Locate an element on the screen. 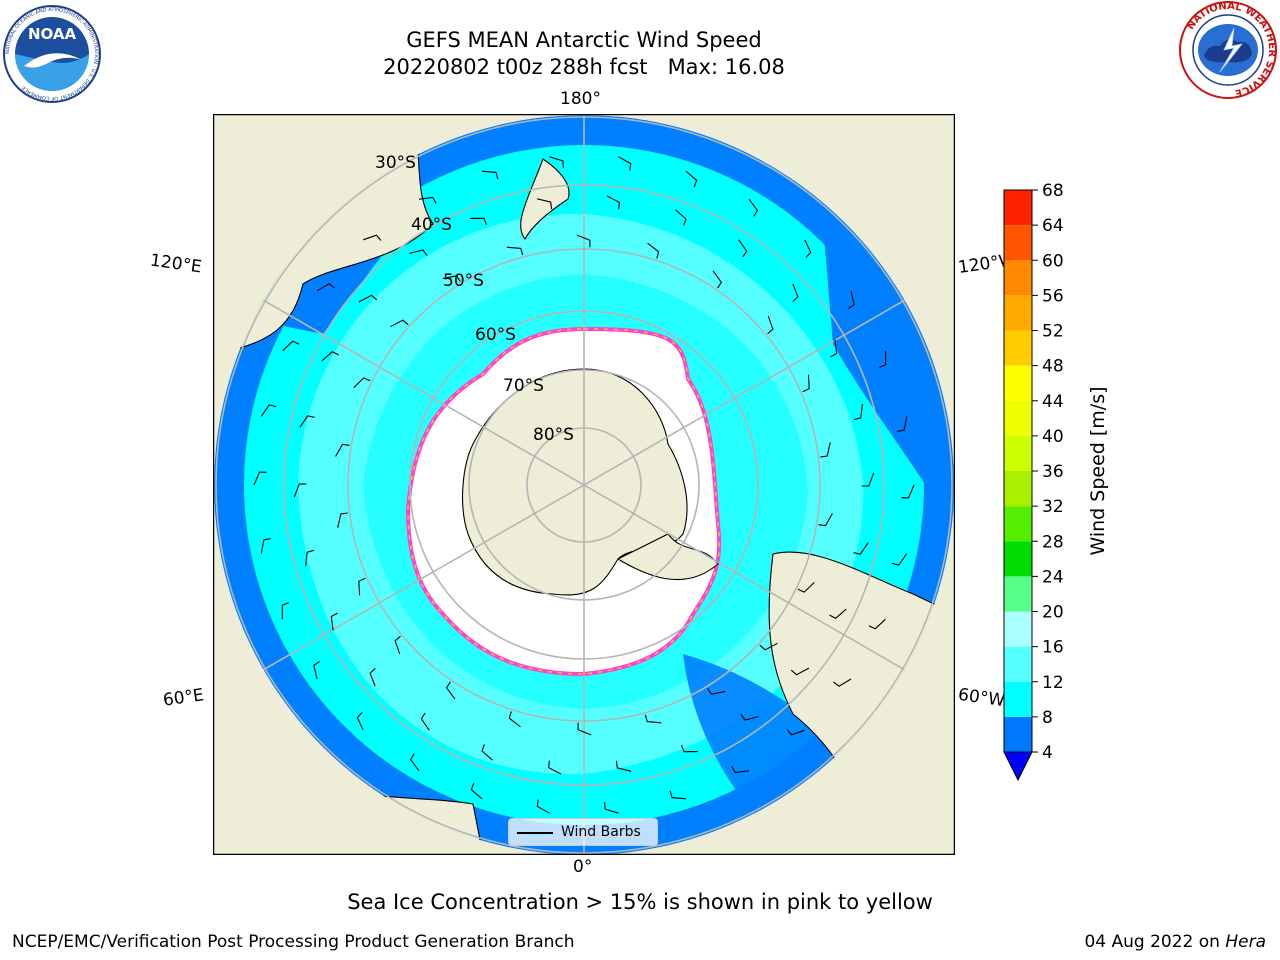 This screenshot has width=1280, height=960. lon-label-120e: 120°E is located at coordinates (175, 264).